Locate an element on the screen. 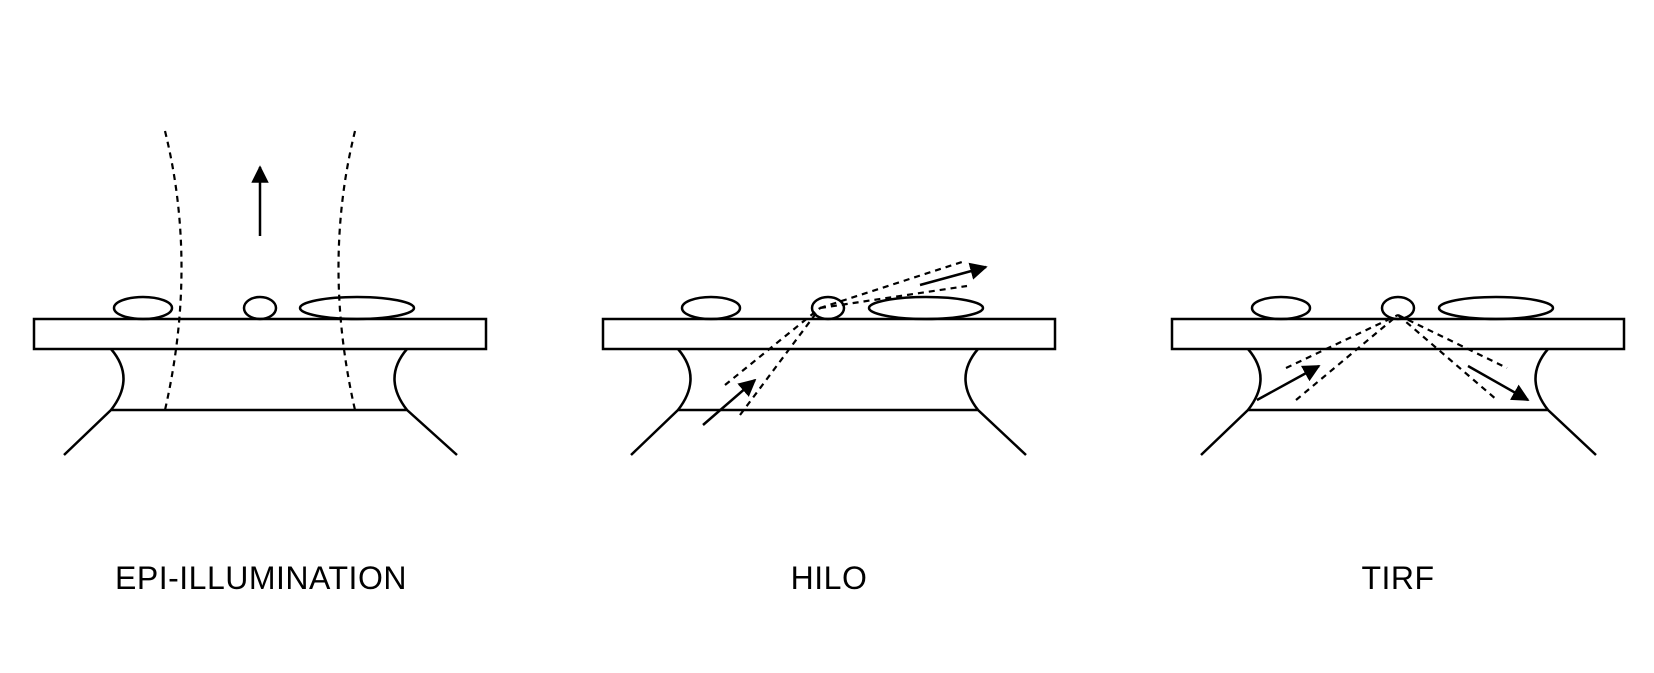 Image resolution: width=1654 pixels, height=673 pixels. illumination-beam is located at coordinates (260, 270).